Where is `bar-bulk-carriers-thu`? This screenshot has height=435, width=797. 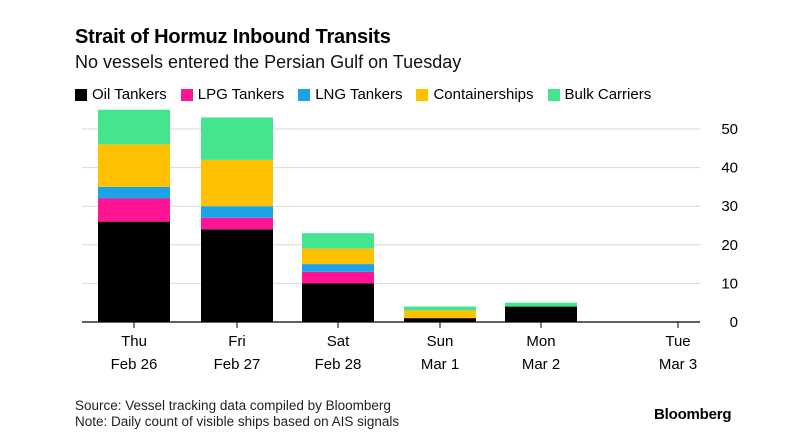
bar-bulk-carriers-thu is located at coordinates (134, 127).